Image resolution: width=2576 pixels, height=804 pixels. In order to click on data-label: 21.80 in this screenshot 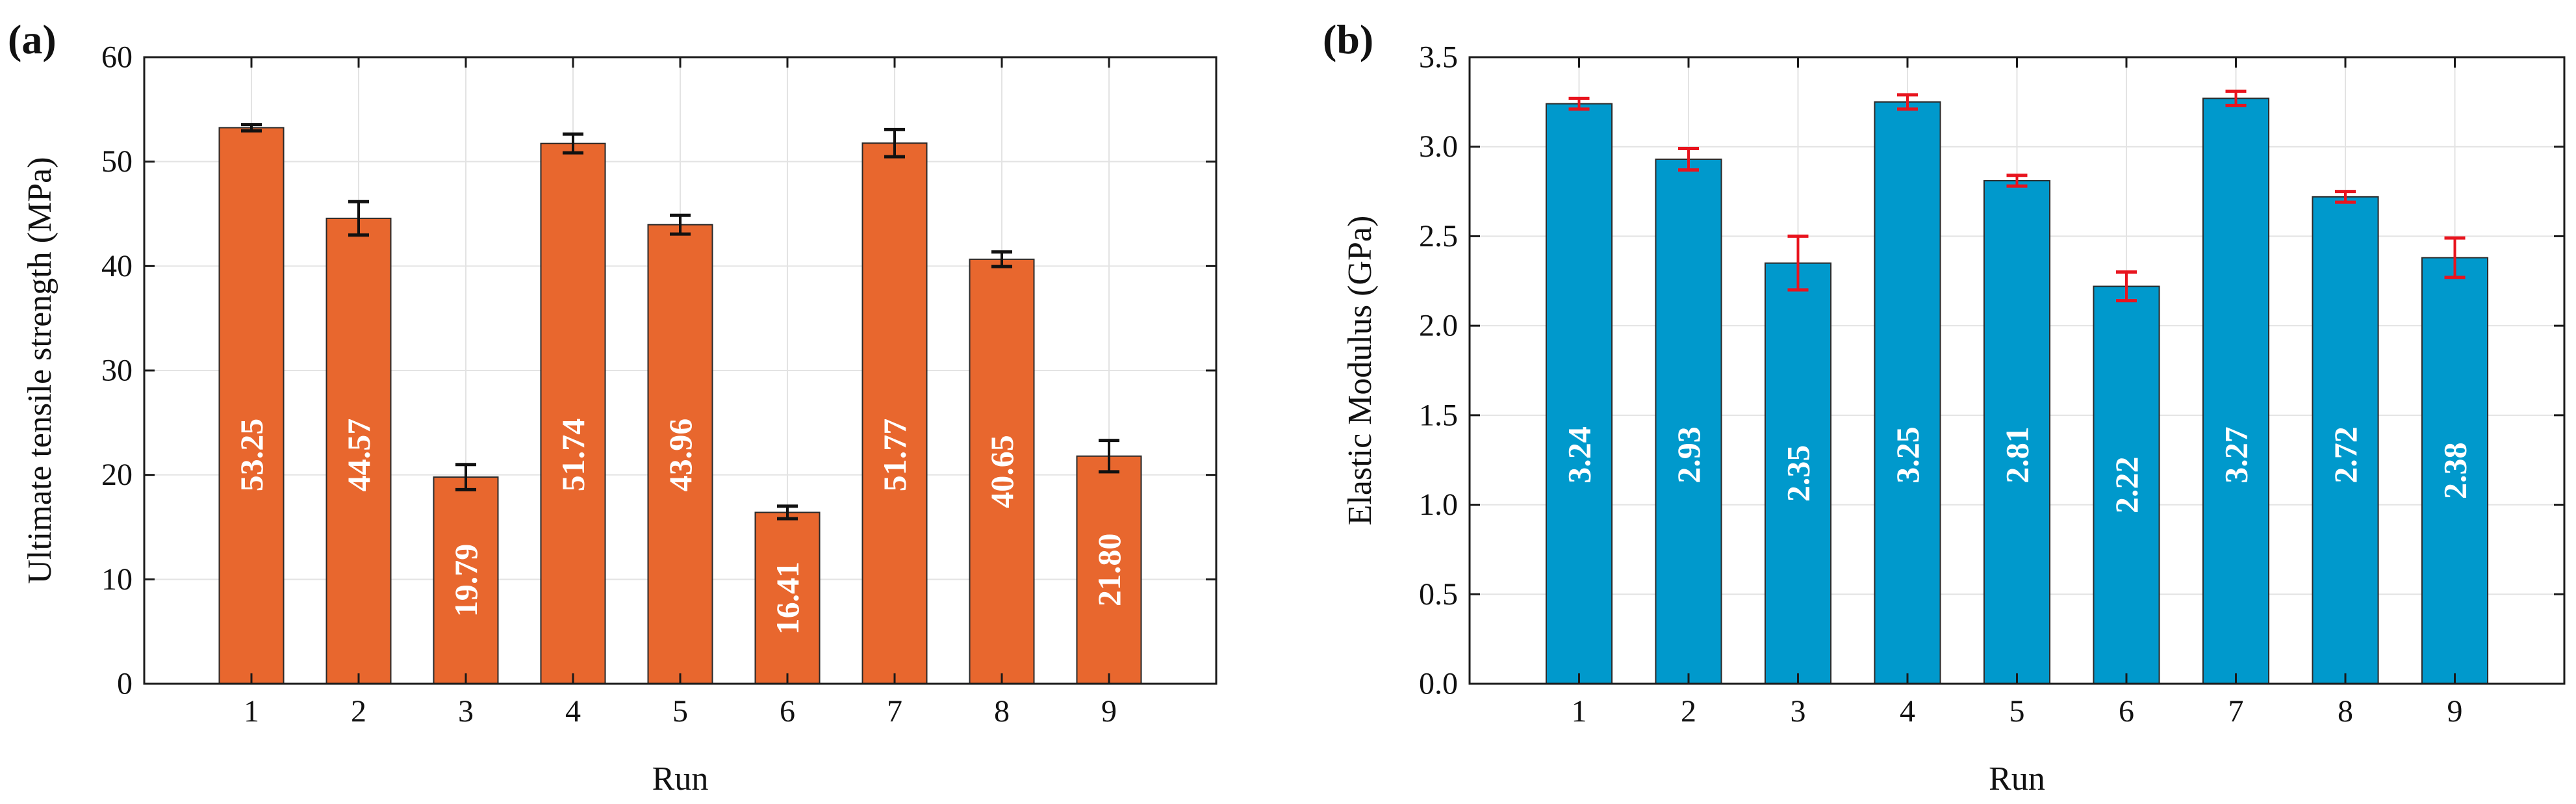, I will do `click(1109, 570)`.